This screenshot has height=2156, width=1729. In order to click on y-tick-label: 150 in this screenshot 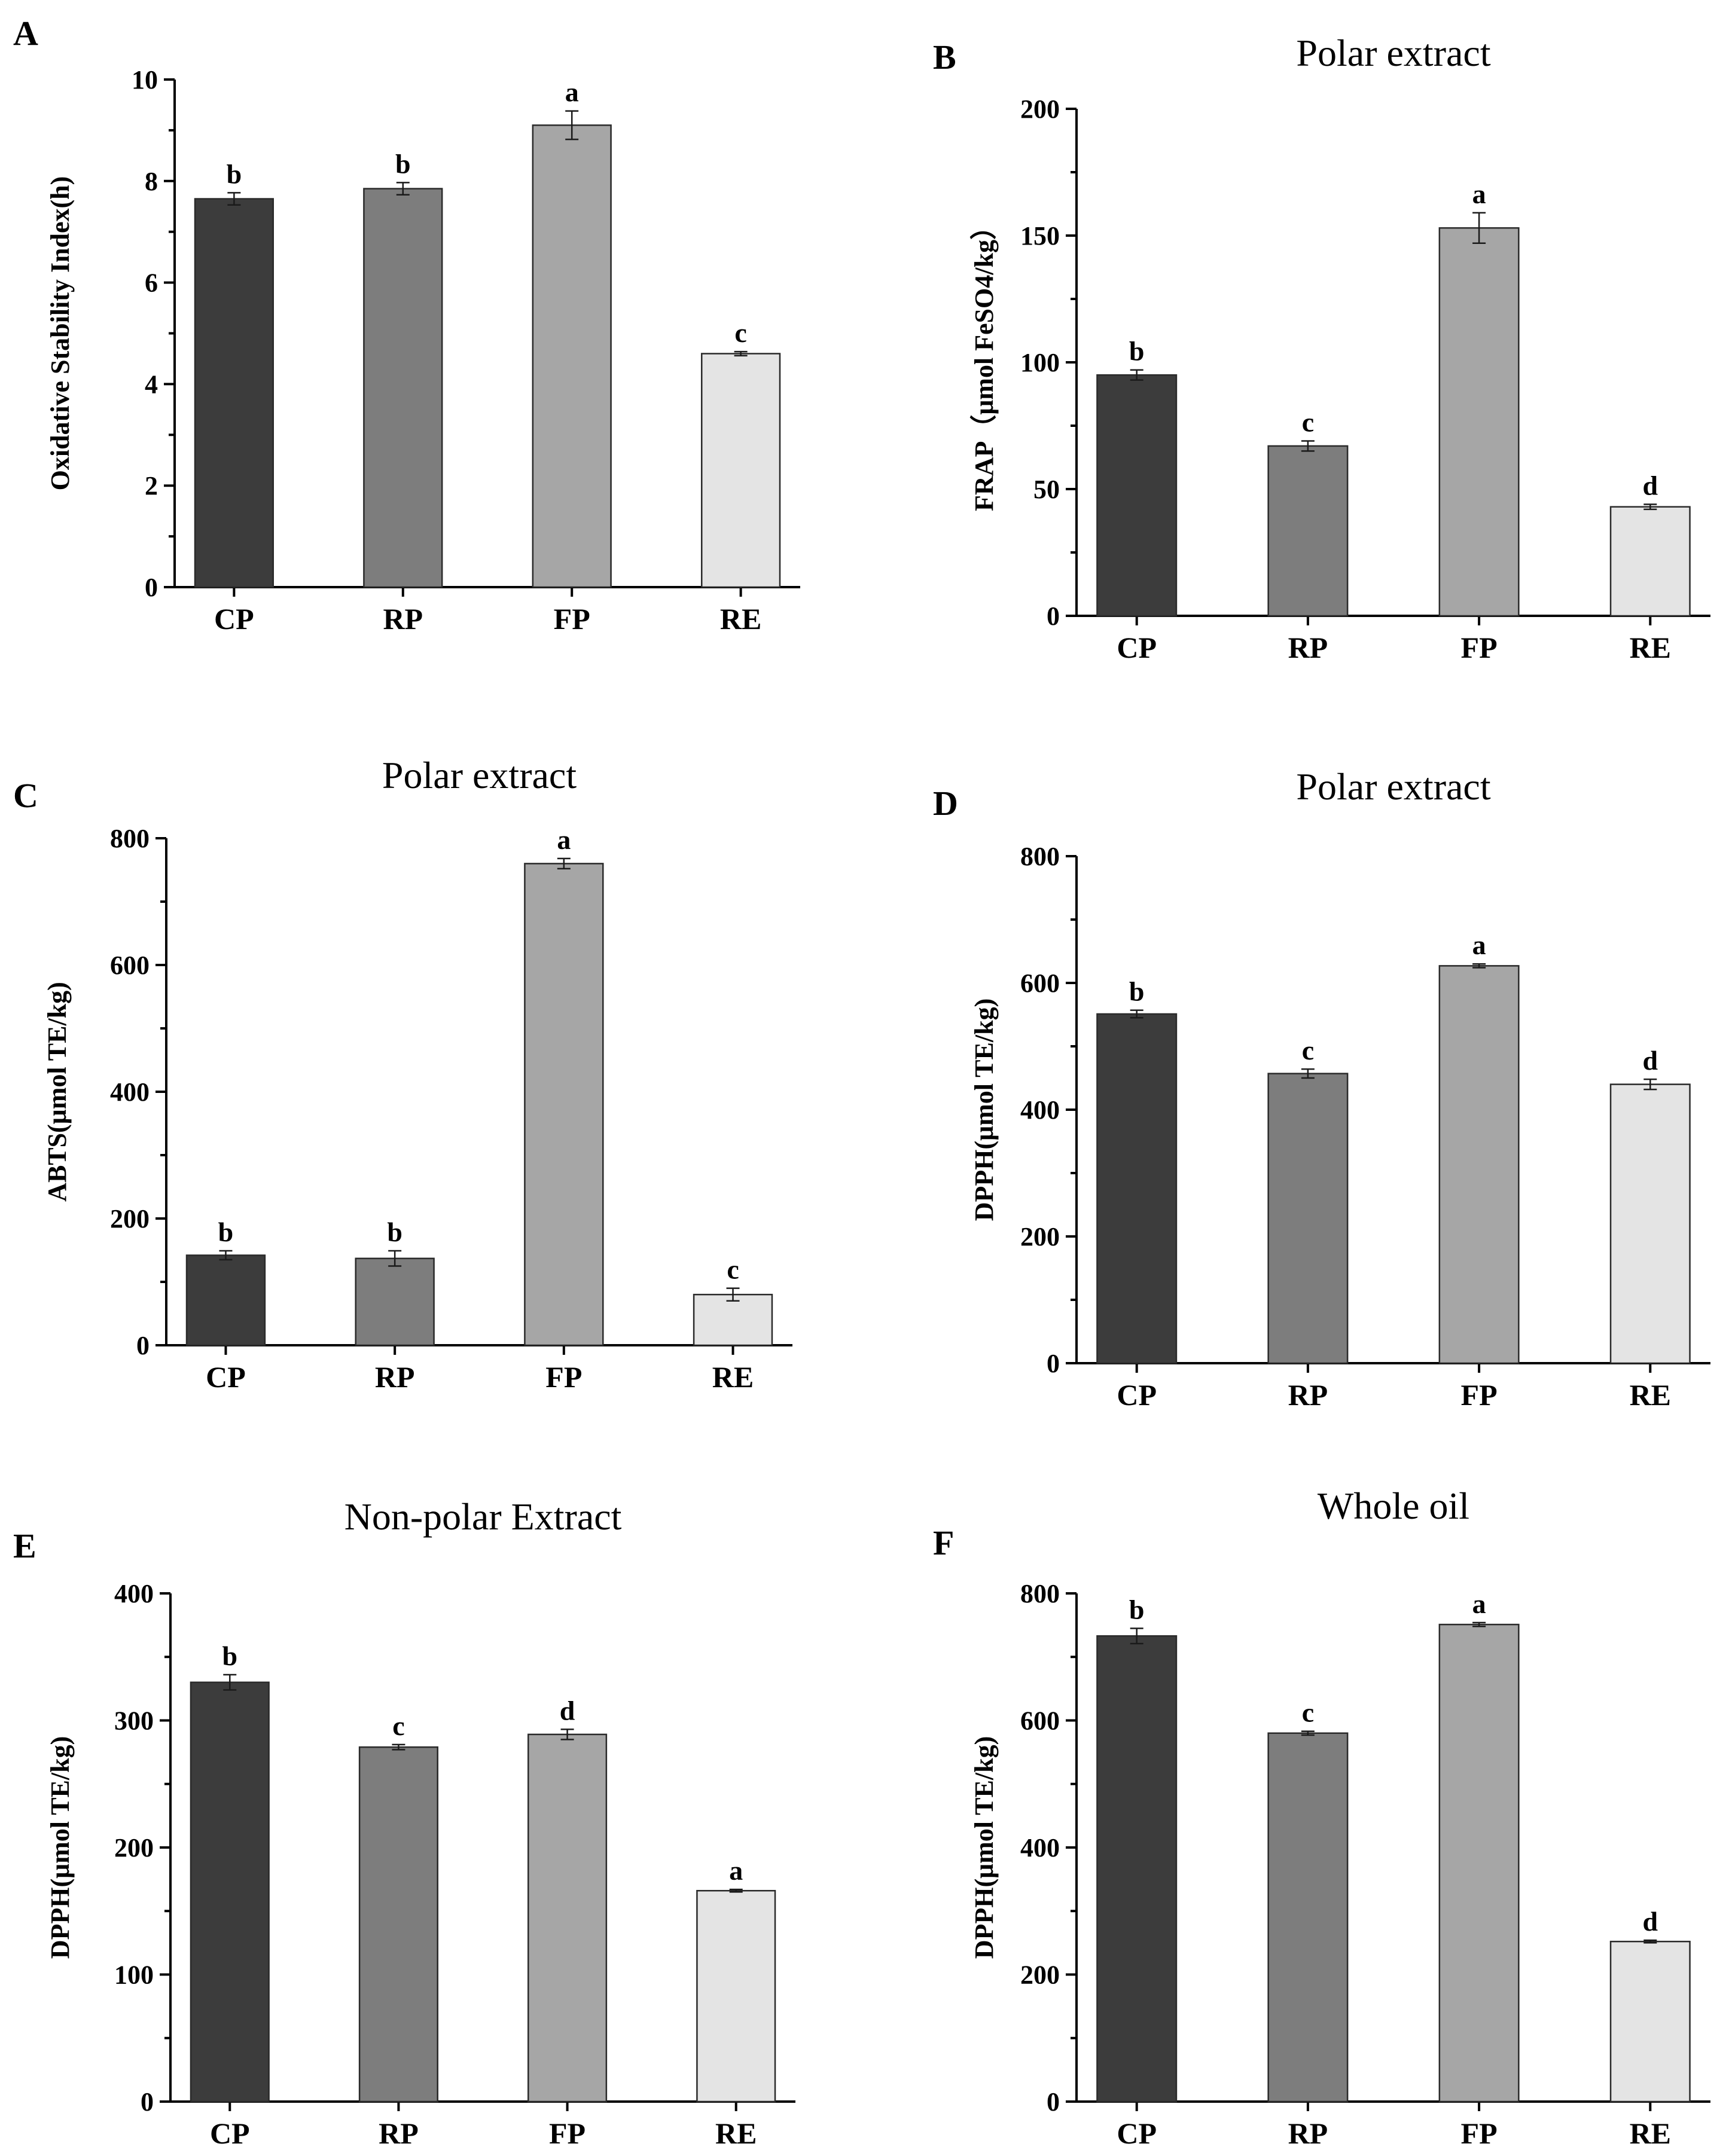, I will do `click(1040, 236)`.